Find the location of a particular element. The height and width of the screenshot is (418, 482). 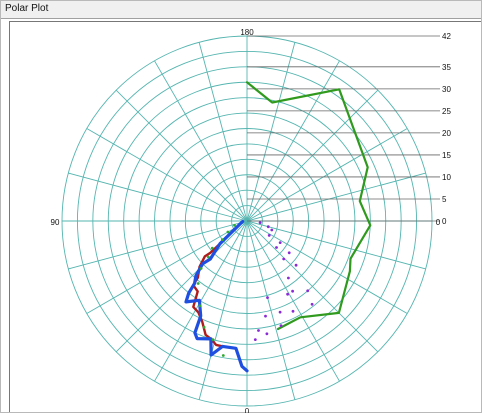

title-bar: Polar Plot is located at coordinates (241, 10).